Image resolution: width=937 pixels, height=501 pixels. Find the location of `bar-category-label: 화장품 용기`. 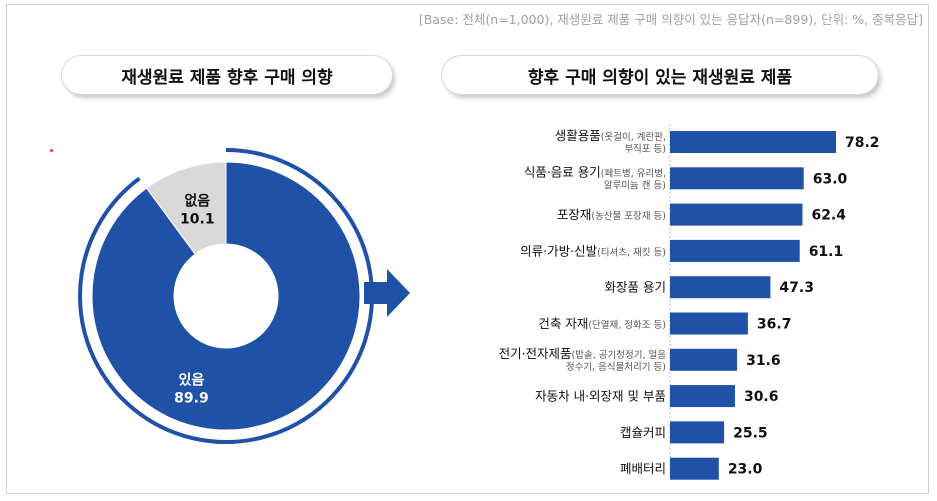

bar-category-label: 화장품 용기 is located at coordinates (635, 287).